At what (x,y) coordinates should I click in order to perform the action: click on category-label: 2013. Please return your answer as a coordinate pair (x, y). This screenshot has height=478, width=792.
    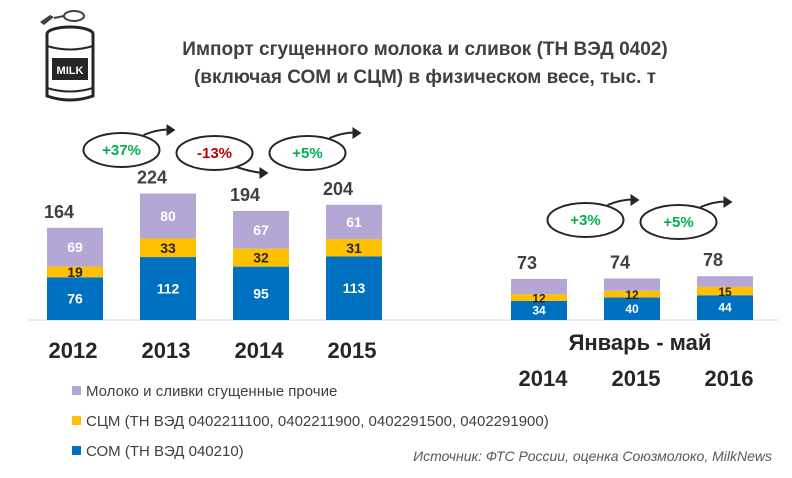
    Looking at the image, I should click on (166, 350).